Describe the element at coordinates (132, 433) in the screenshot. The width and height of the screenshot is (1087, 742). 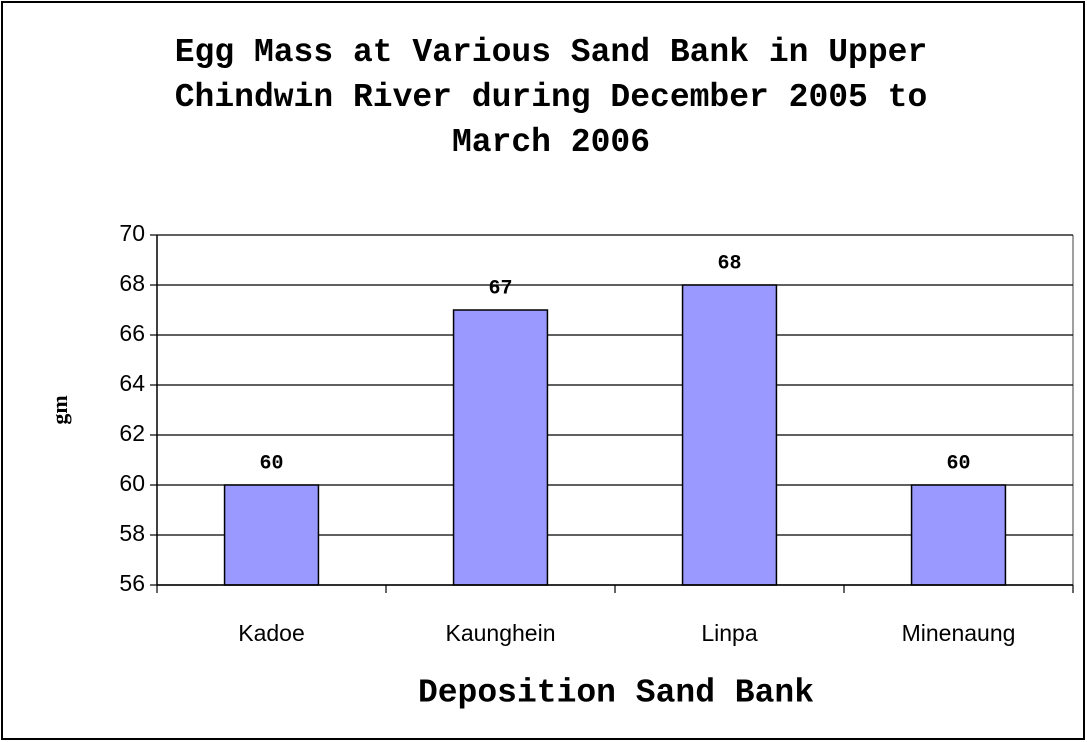
I see `y-tick-label: 62` at that location.